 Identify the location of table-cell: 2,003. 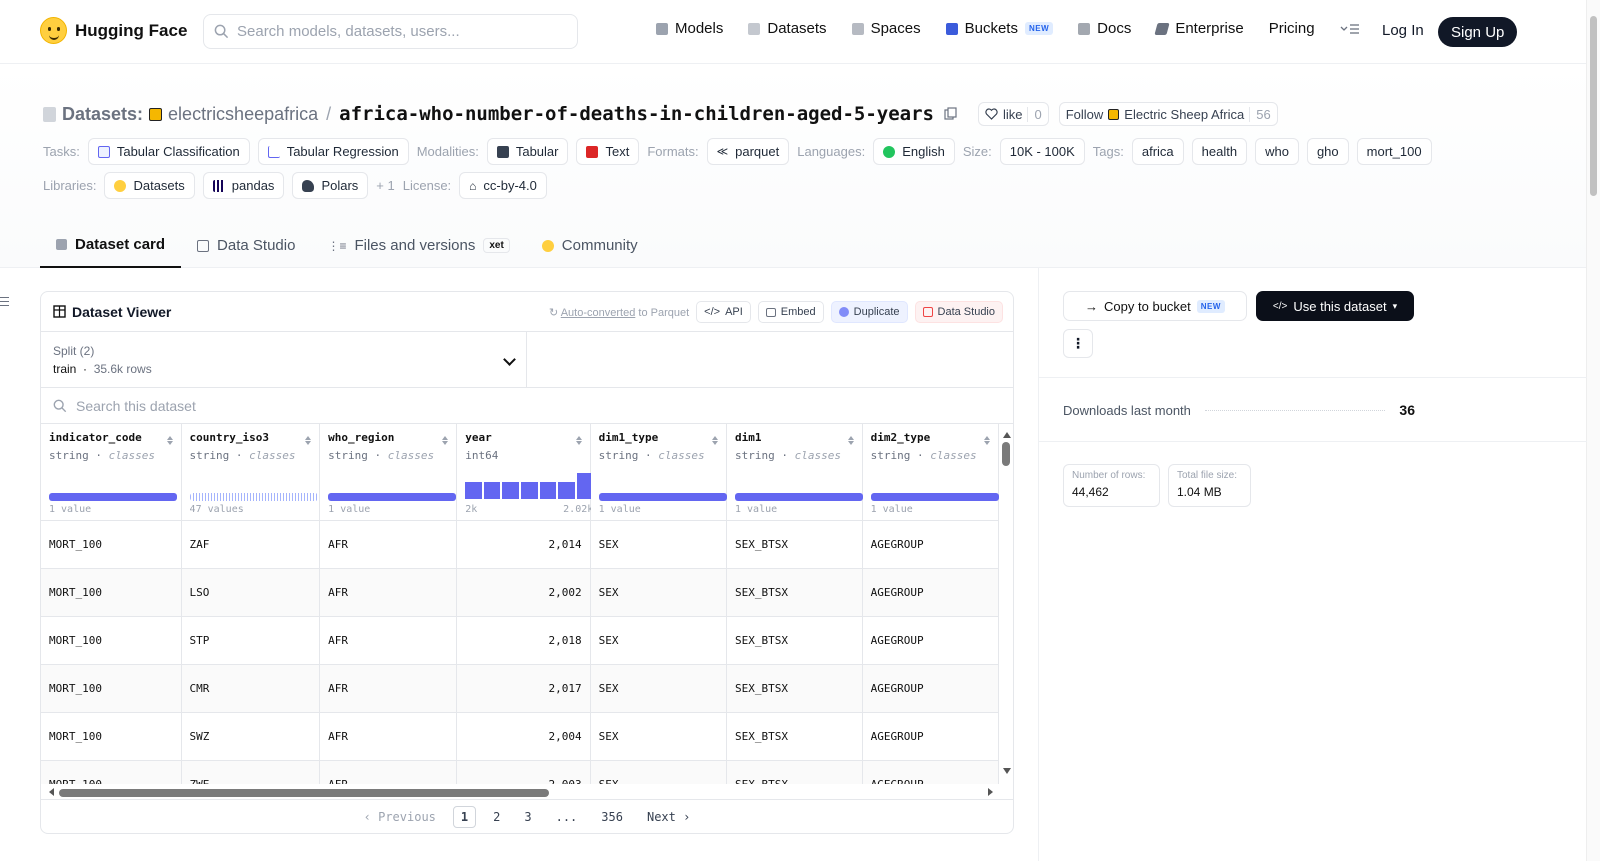
(523, 772).